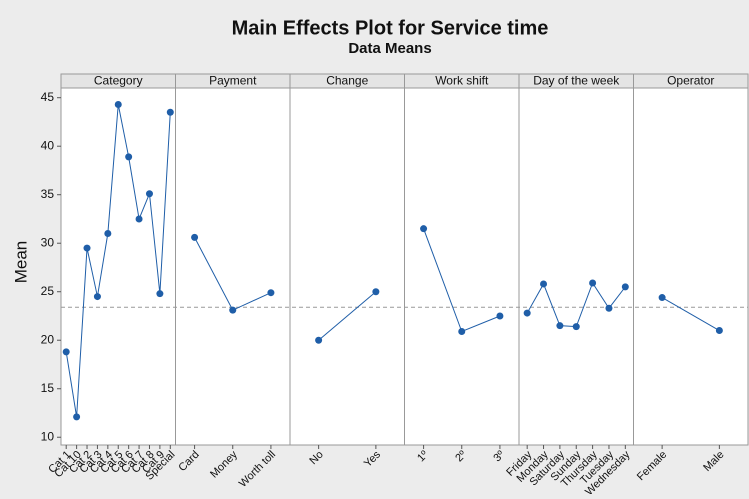 This screenshot has width=749, height=499. I want to click on y-tick-label: 35, so click(48, 194).